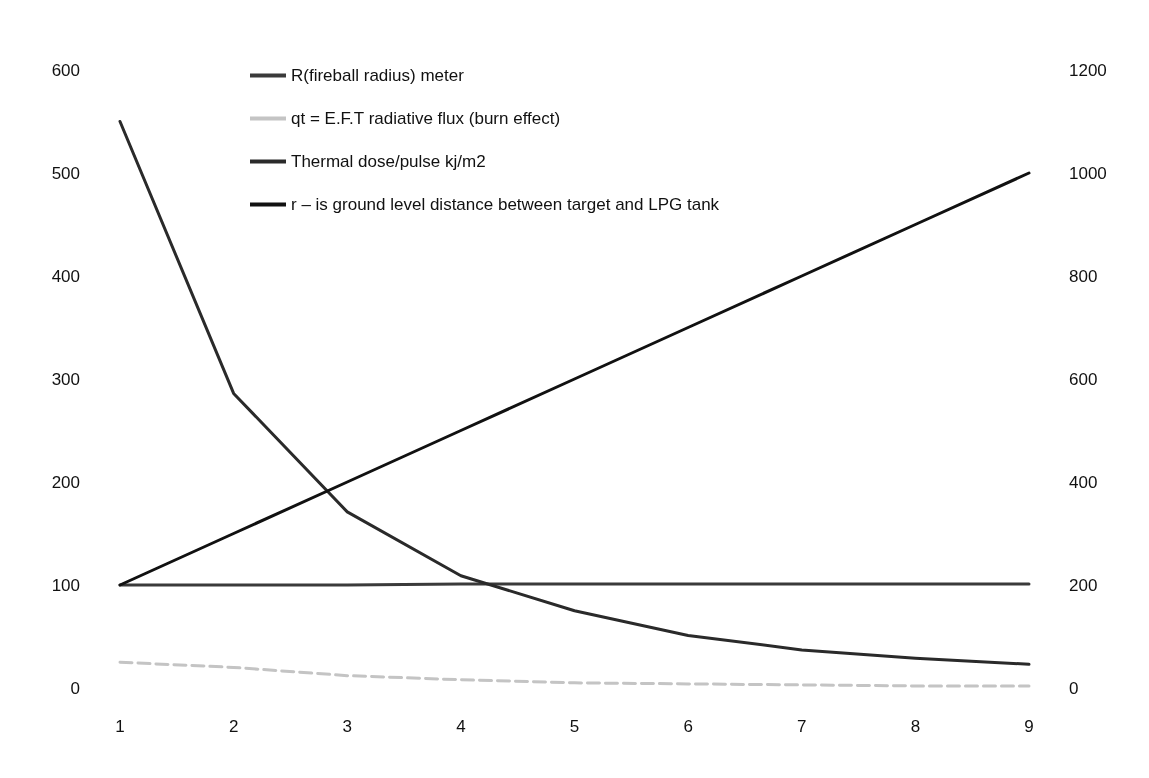  I want to click on y-tick-label: 0, so click(75, 688).